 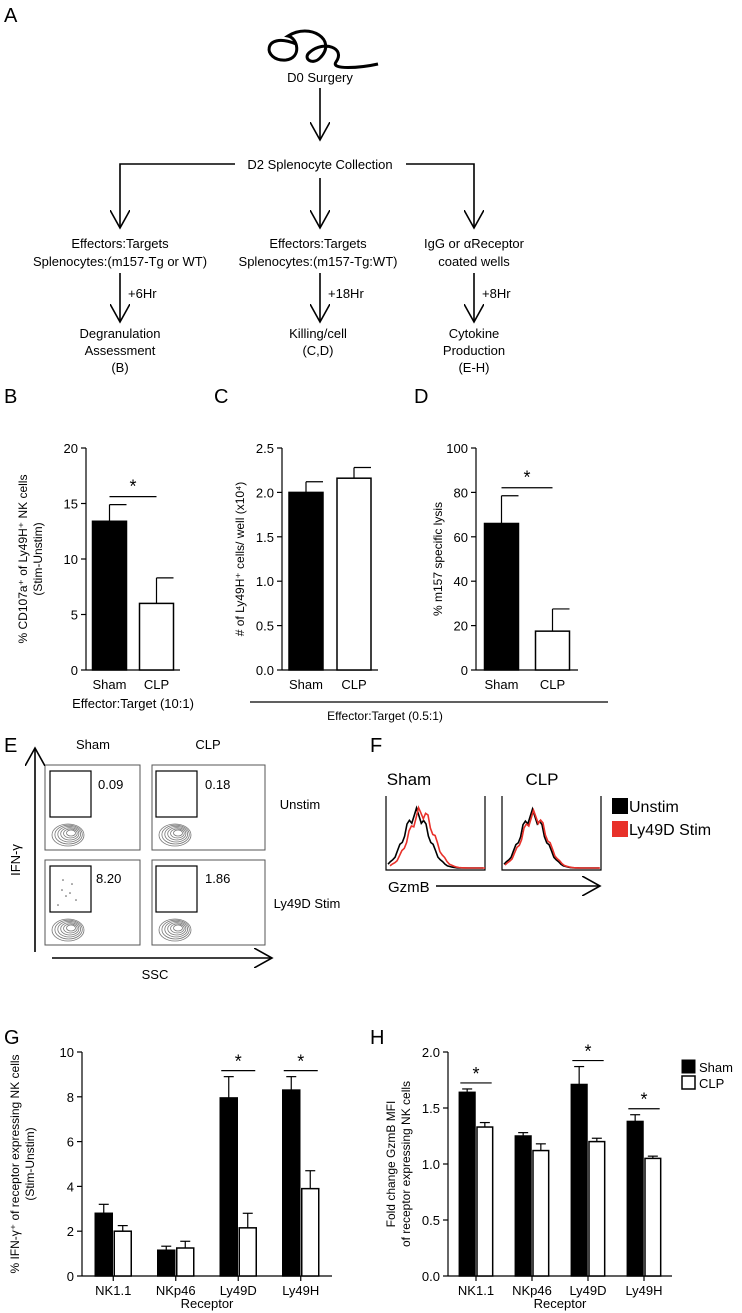 What do you see at coordinates (119, 367) in the screenshot?
I see `outcome-1-line3: (B)` at bounding box center [119, 367].